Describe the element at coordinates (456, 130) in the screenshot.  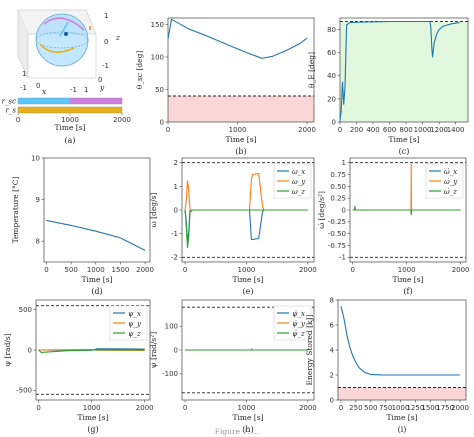
I see `x-tick-label: 1400` at that location.